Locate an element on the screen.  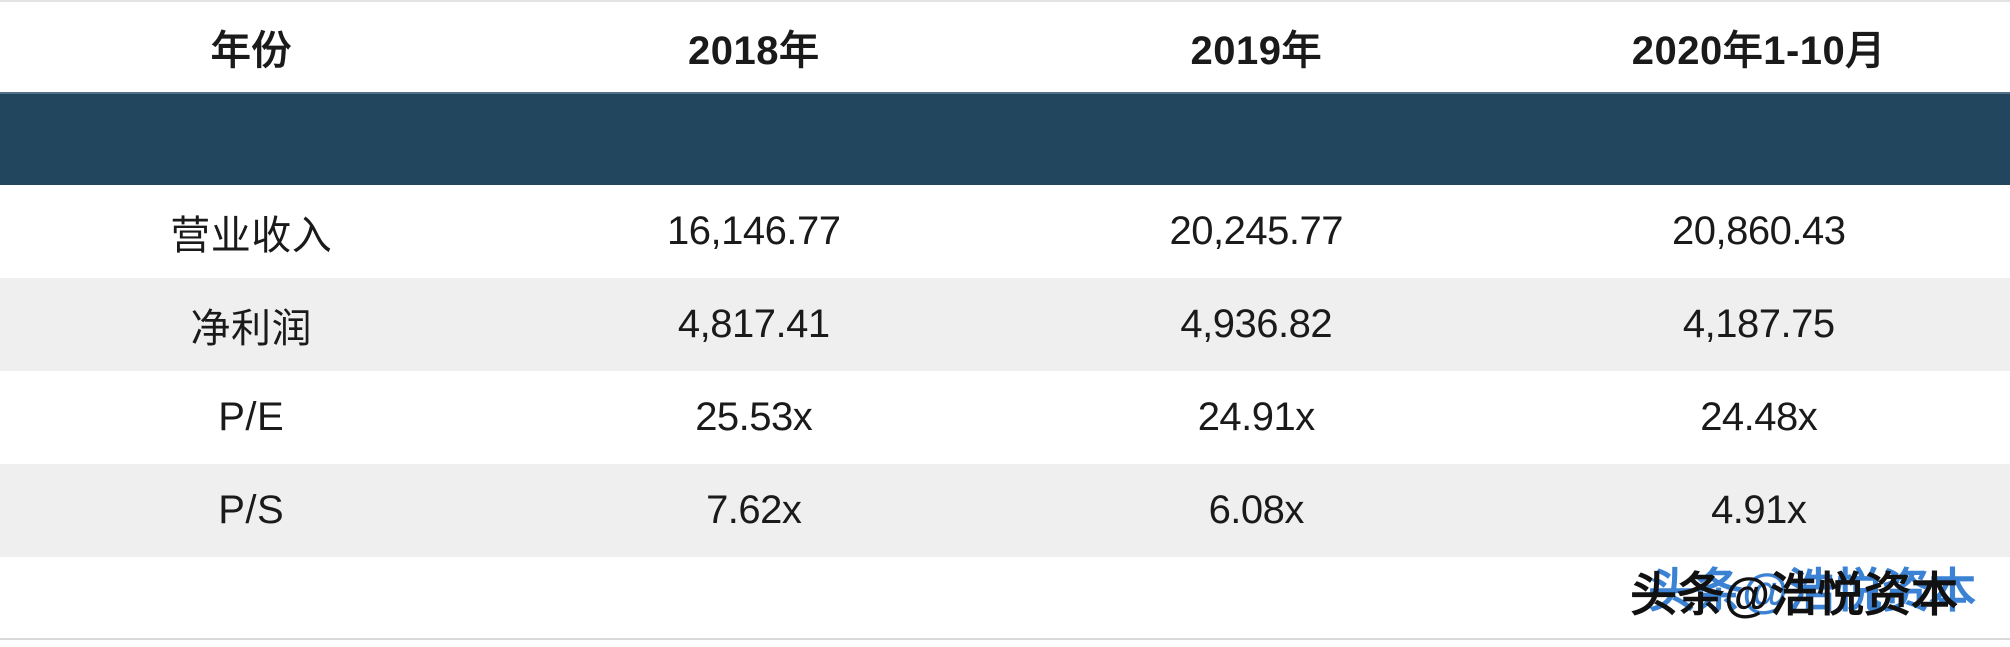
toutiao-watermark: 头条@浩悦资本 头条@浩悦资本 is located at coordinates (1803, 595).